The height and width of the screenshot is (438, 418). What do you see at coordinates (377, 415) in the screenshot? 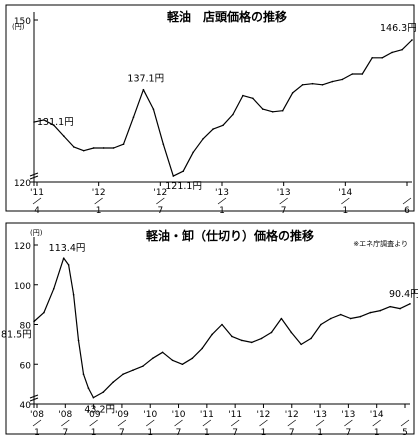
I see `x-tick-year-label: '14` at bounding box center [377, 415].